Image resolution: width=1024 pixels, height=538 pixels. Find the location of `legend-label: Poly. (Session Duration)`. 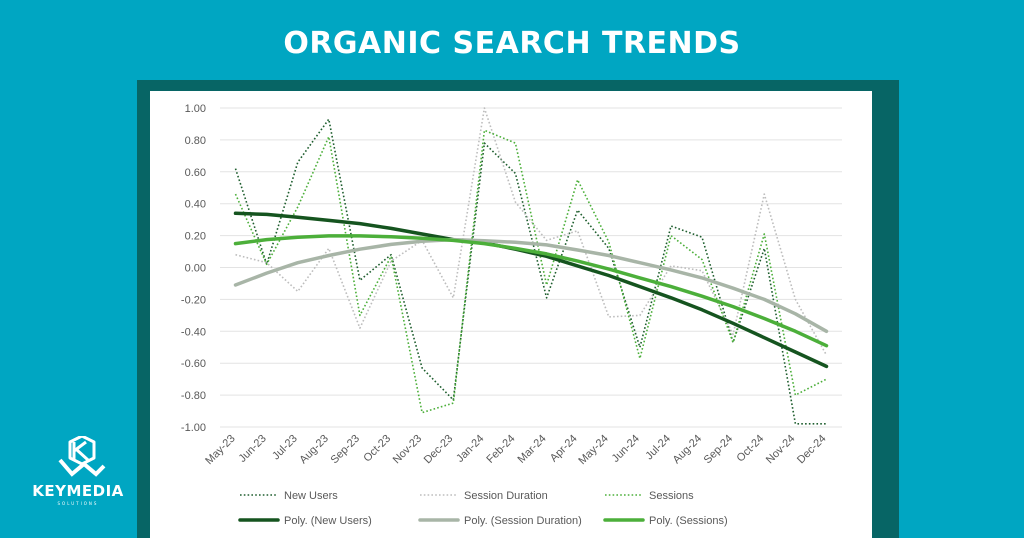

legend-label: Poly. (Session Duration) is located at coordinates (523, 521).